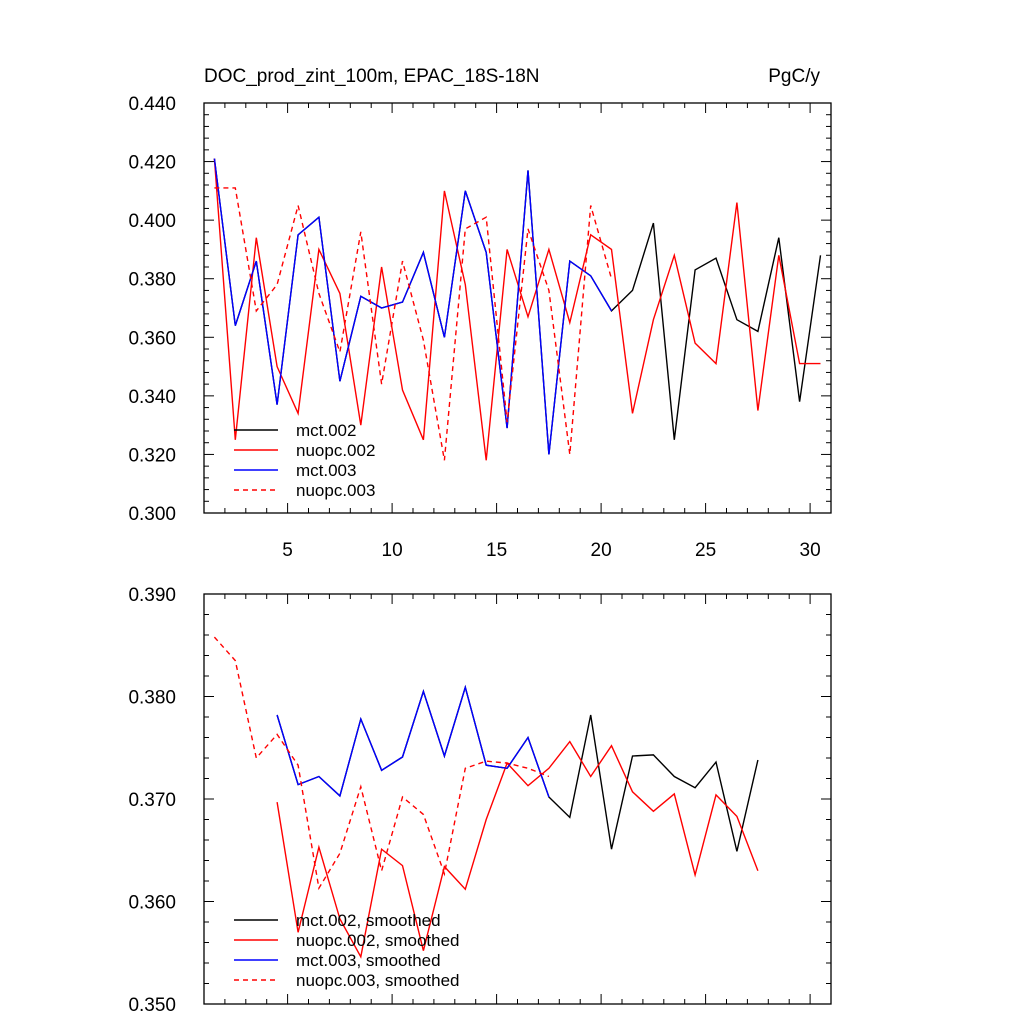 This screenshot has width=1024, height=1024. I want to click on y-tick-label: 0.320, so click(152, 455).